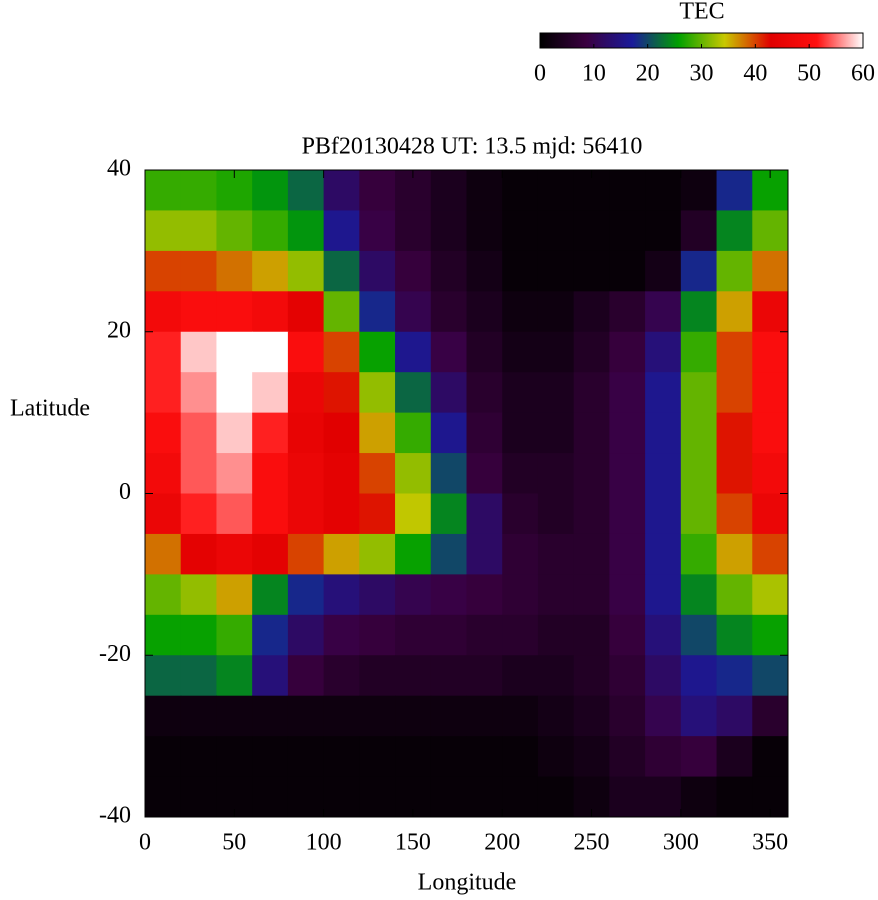  I want to click on y-tick-label: 20, so click(119, 330).